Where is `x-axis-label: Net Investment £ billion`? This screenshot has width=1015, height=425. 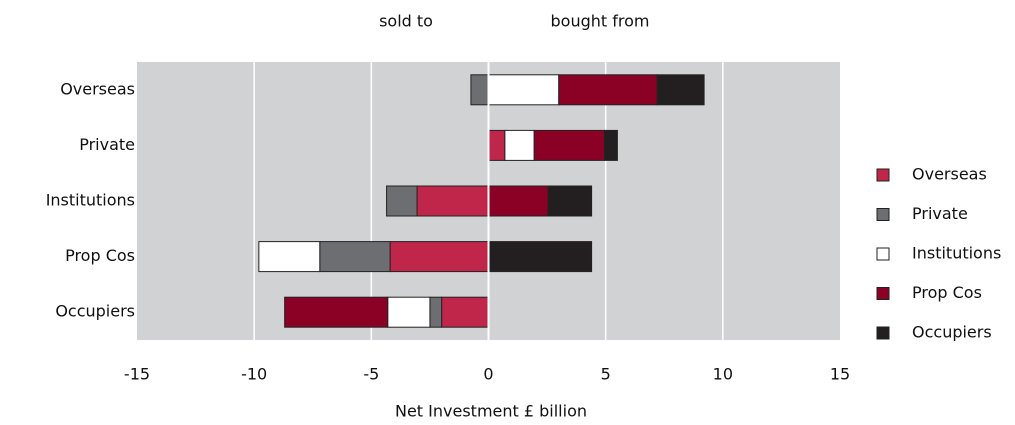
x-axis-label: Net Investment £ billion is located at coordinates (491, 411).